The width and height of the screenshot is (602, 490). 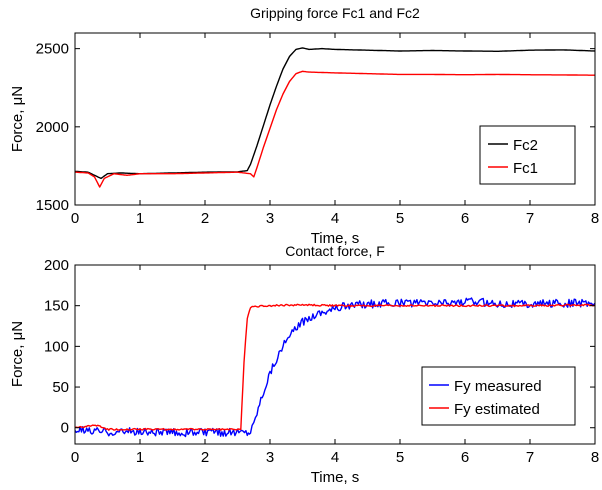 What do you see at coordinates (56, 265) in the screenshot?
I see `y-tick-label: 200` at bounding box center [56, 265].